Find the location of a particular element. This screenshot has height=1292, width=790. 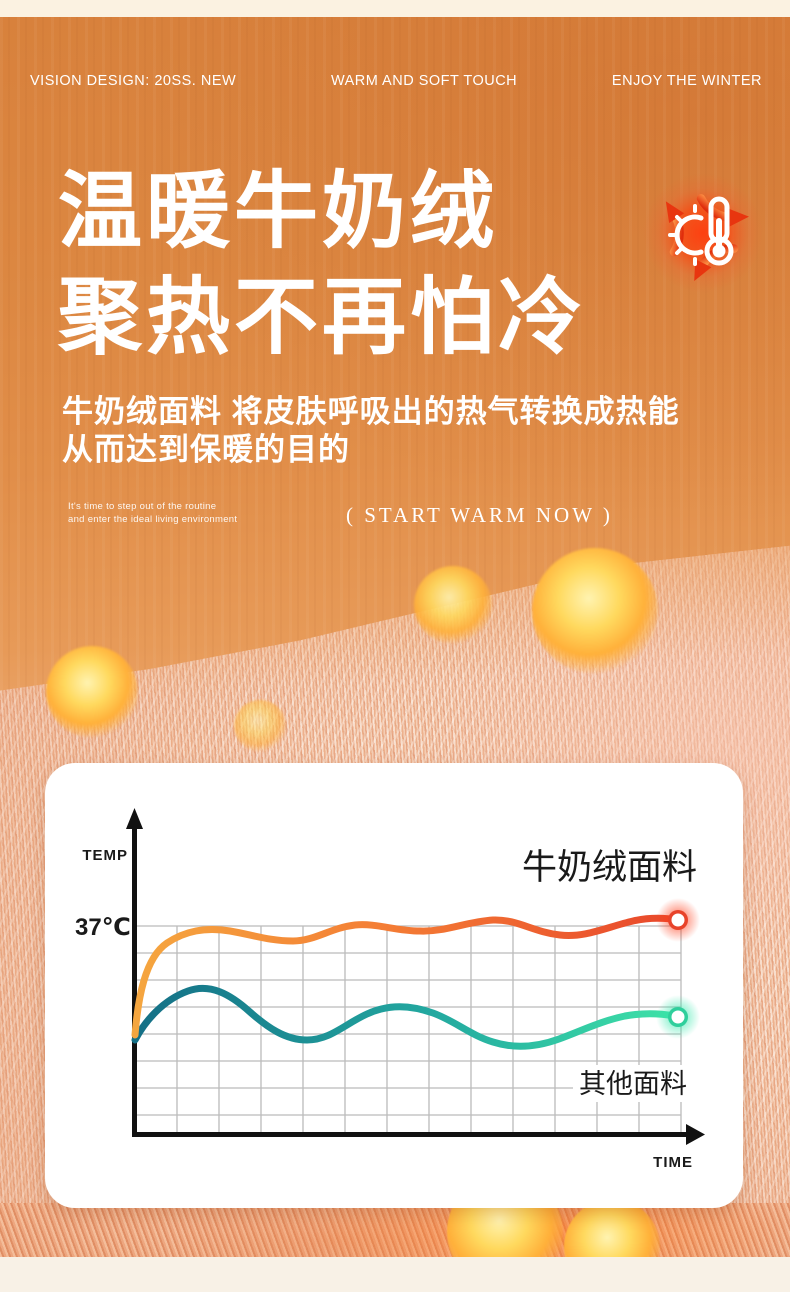

english-note-line1: It's time to step out of the routine is located at coordinates (142, 506).